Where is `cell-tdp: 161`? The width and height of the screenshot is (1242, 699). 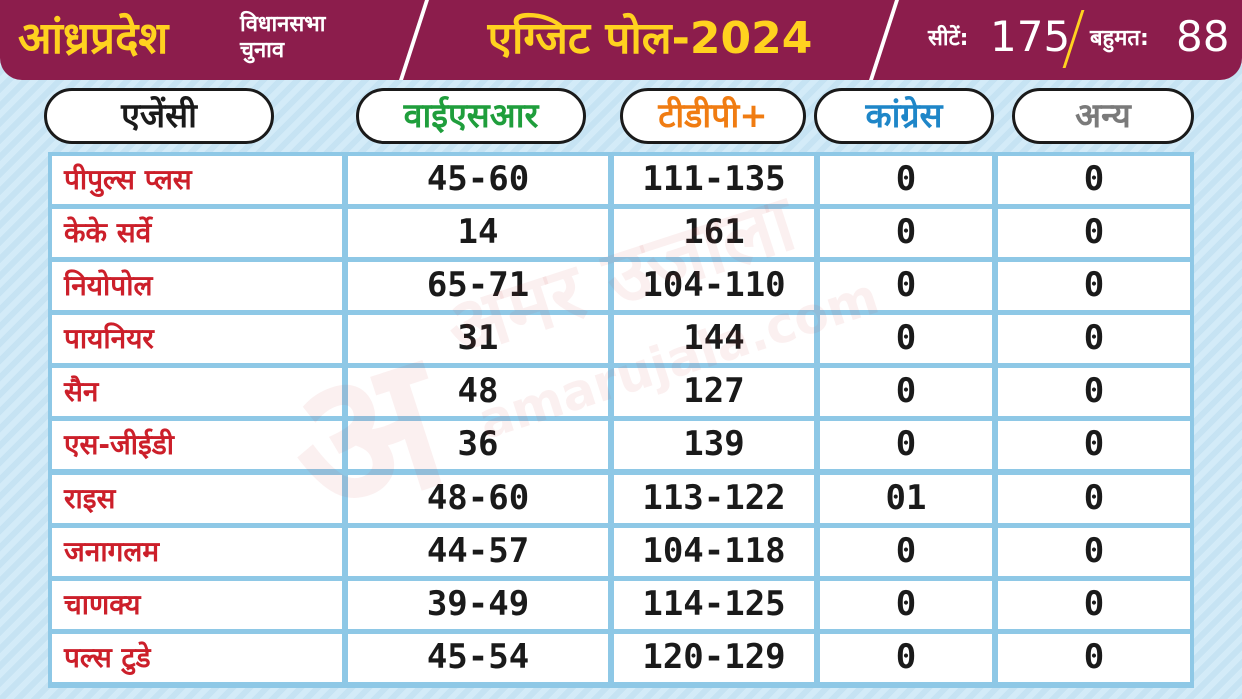
cell-tdp: 161 is located at coordinates (714, 233).